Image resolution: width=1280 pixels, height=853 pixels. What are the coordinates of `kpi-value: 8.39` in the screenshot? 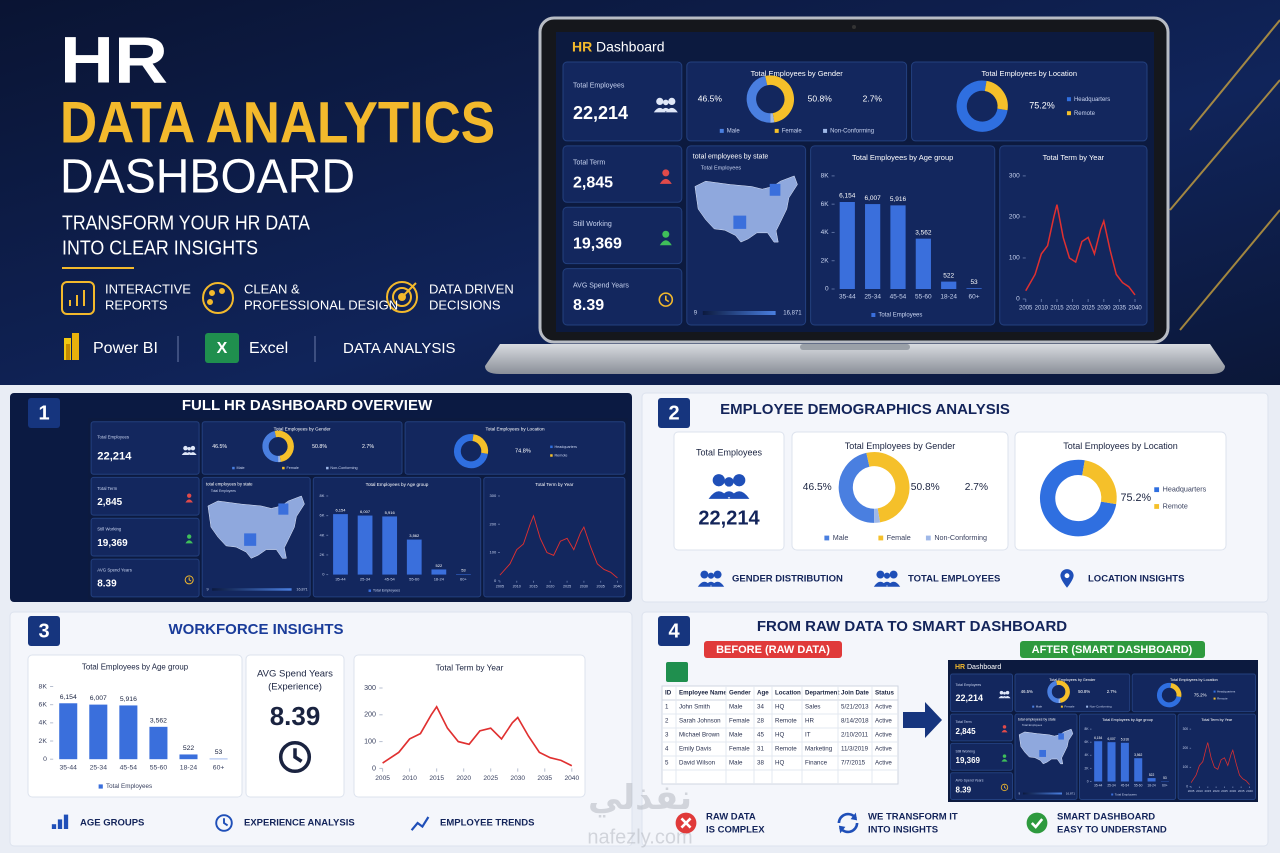 It's located at (588, 305).